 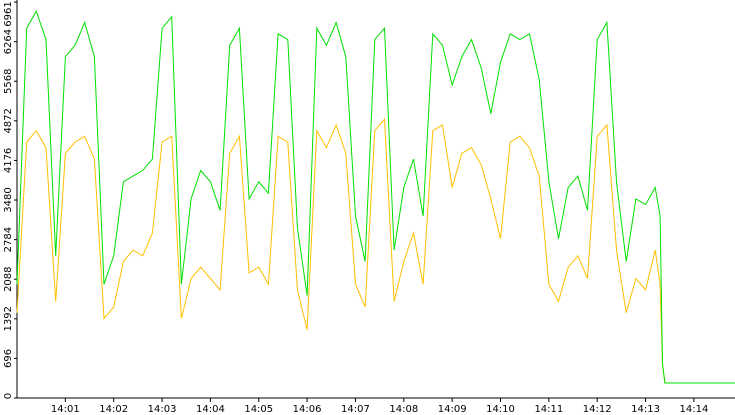 What do you see at coordinates (8, 81) in the screenshot?
I see `y-tick-label: 5568` at bounding box center [8, 81].